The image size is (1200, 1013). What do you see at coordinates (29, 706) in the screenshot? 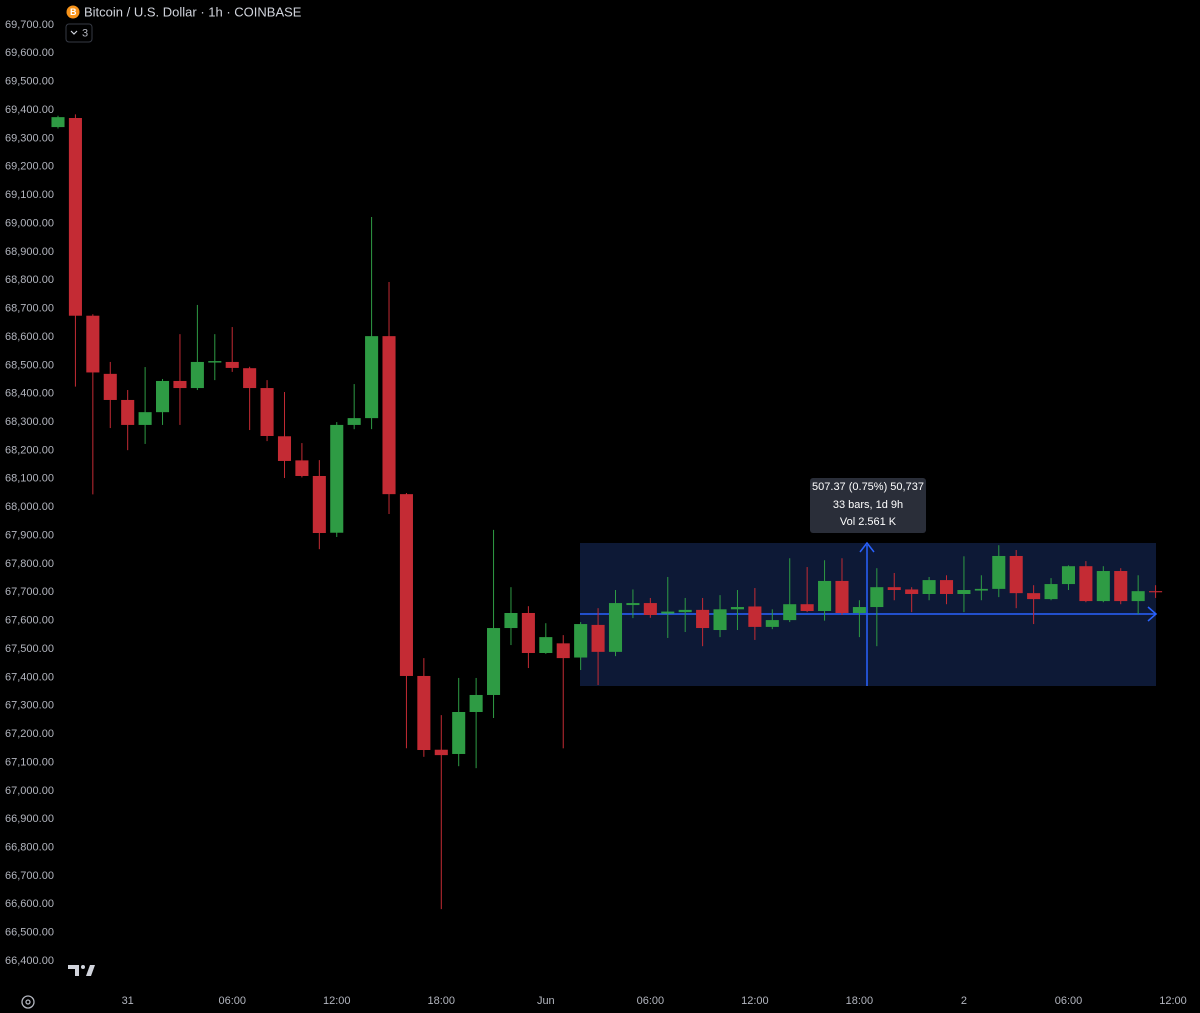
I see `y-tick-label: 67,300.00` at bounding box center [29, 706].